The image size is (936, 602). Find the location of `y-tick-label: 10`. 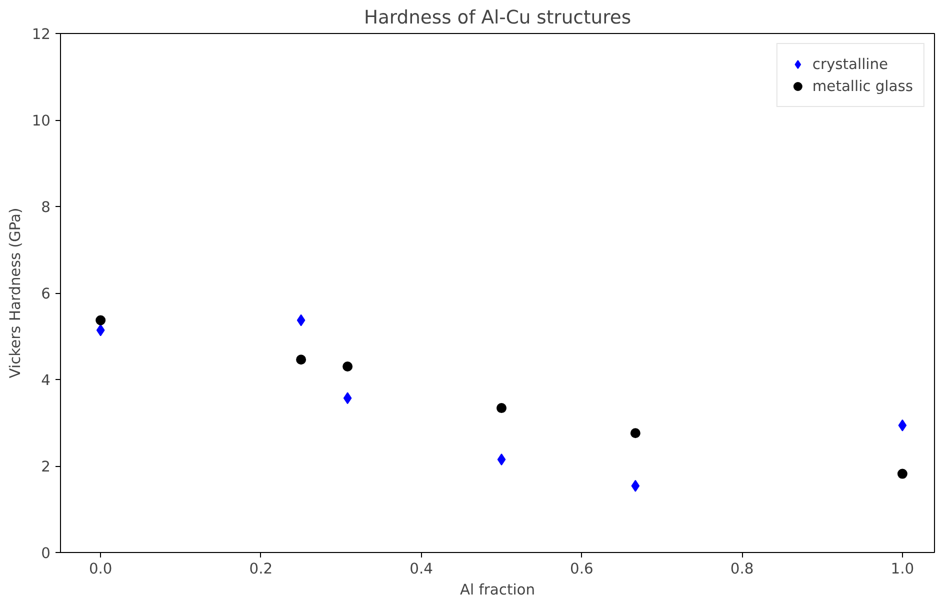

y-tick-label: 10 is located at coordinates (41, 121).